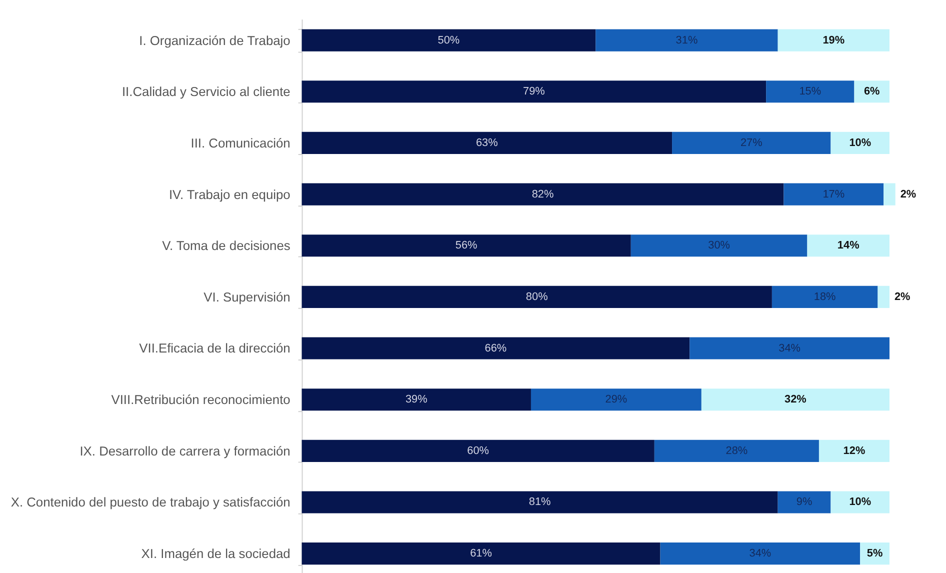 Image resolution: width=946 pixels, height=573 pixels. I want to click on y-tick-label: III. Comunicación, so click(240, 142).